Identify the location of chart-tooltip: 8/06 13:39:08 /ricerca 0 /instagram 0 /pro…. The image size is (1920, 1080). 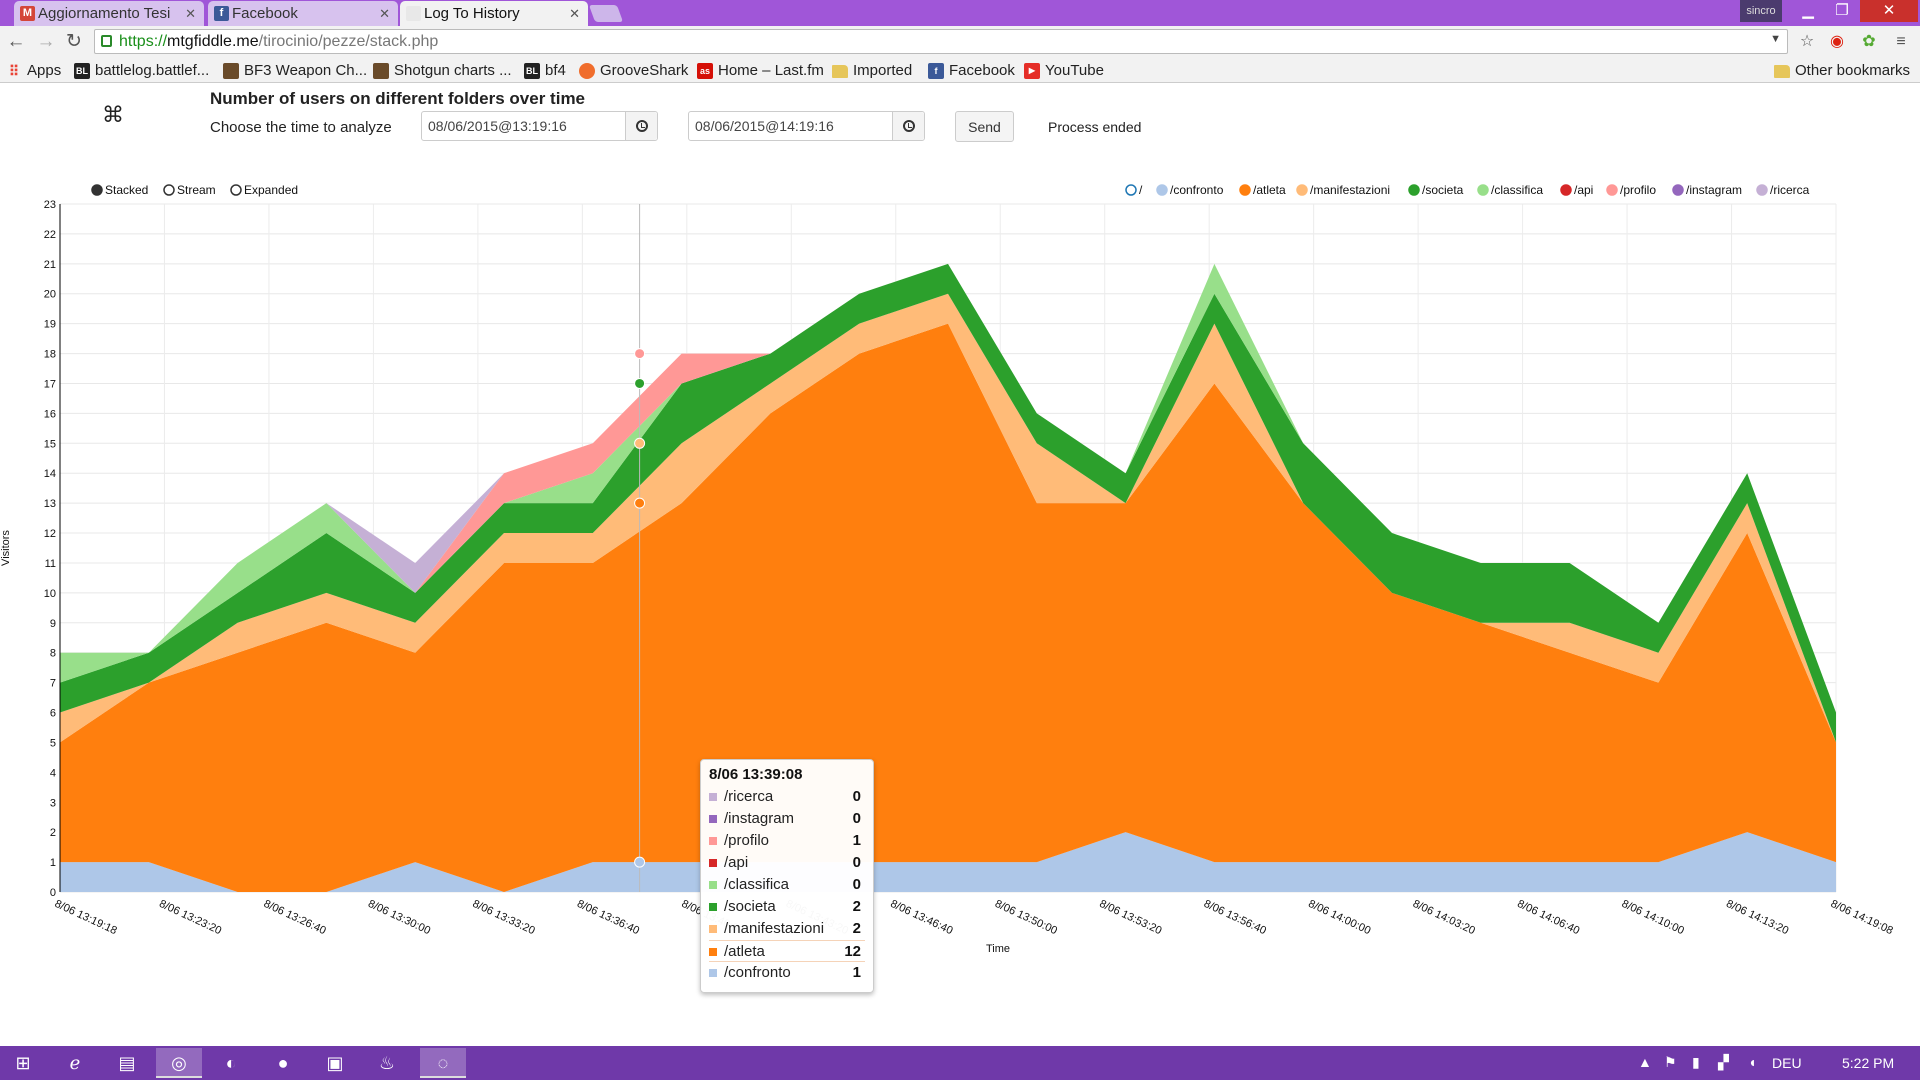
(787, 876).